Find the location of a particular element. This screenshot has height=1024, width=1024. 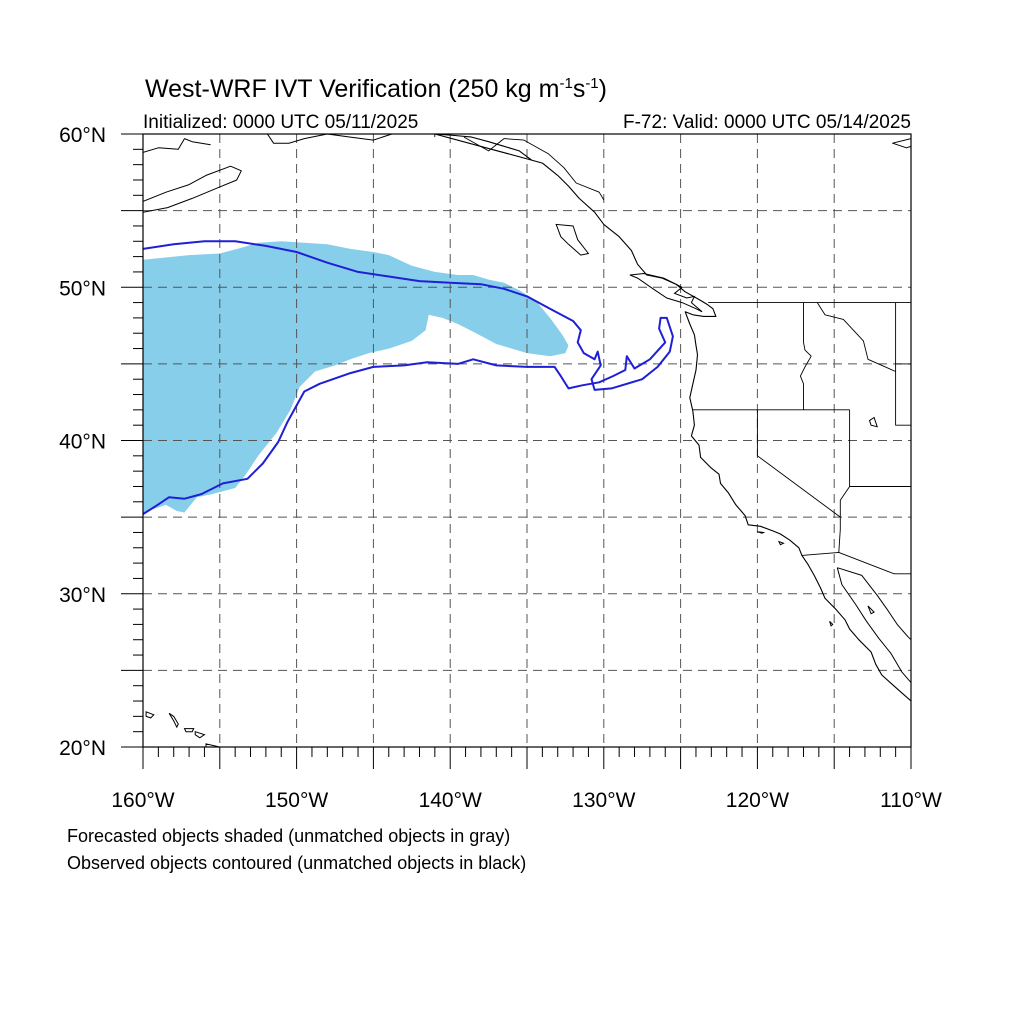

lat-label: 60°N is located at coordinates (82, 135).